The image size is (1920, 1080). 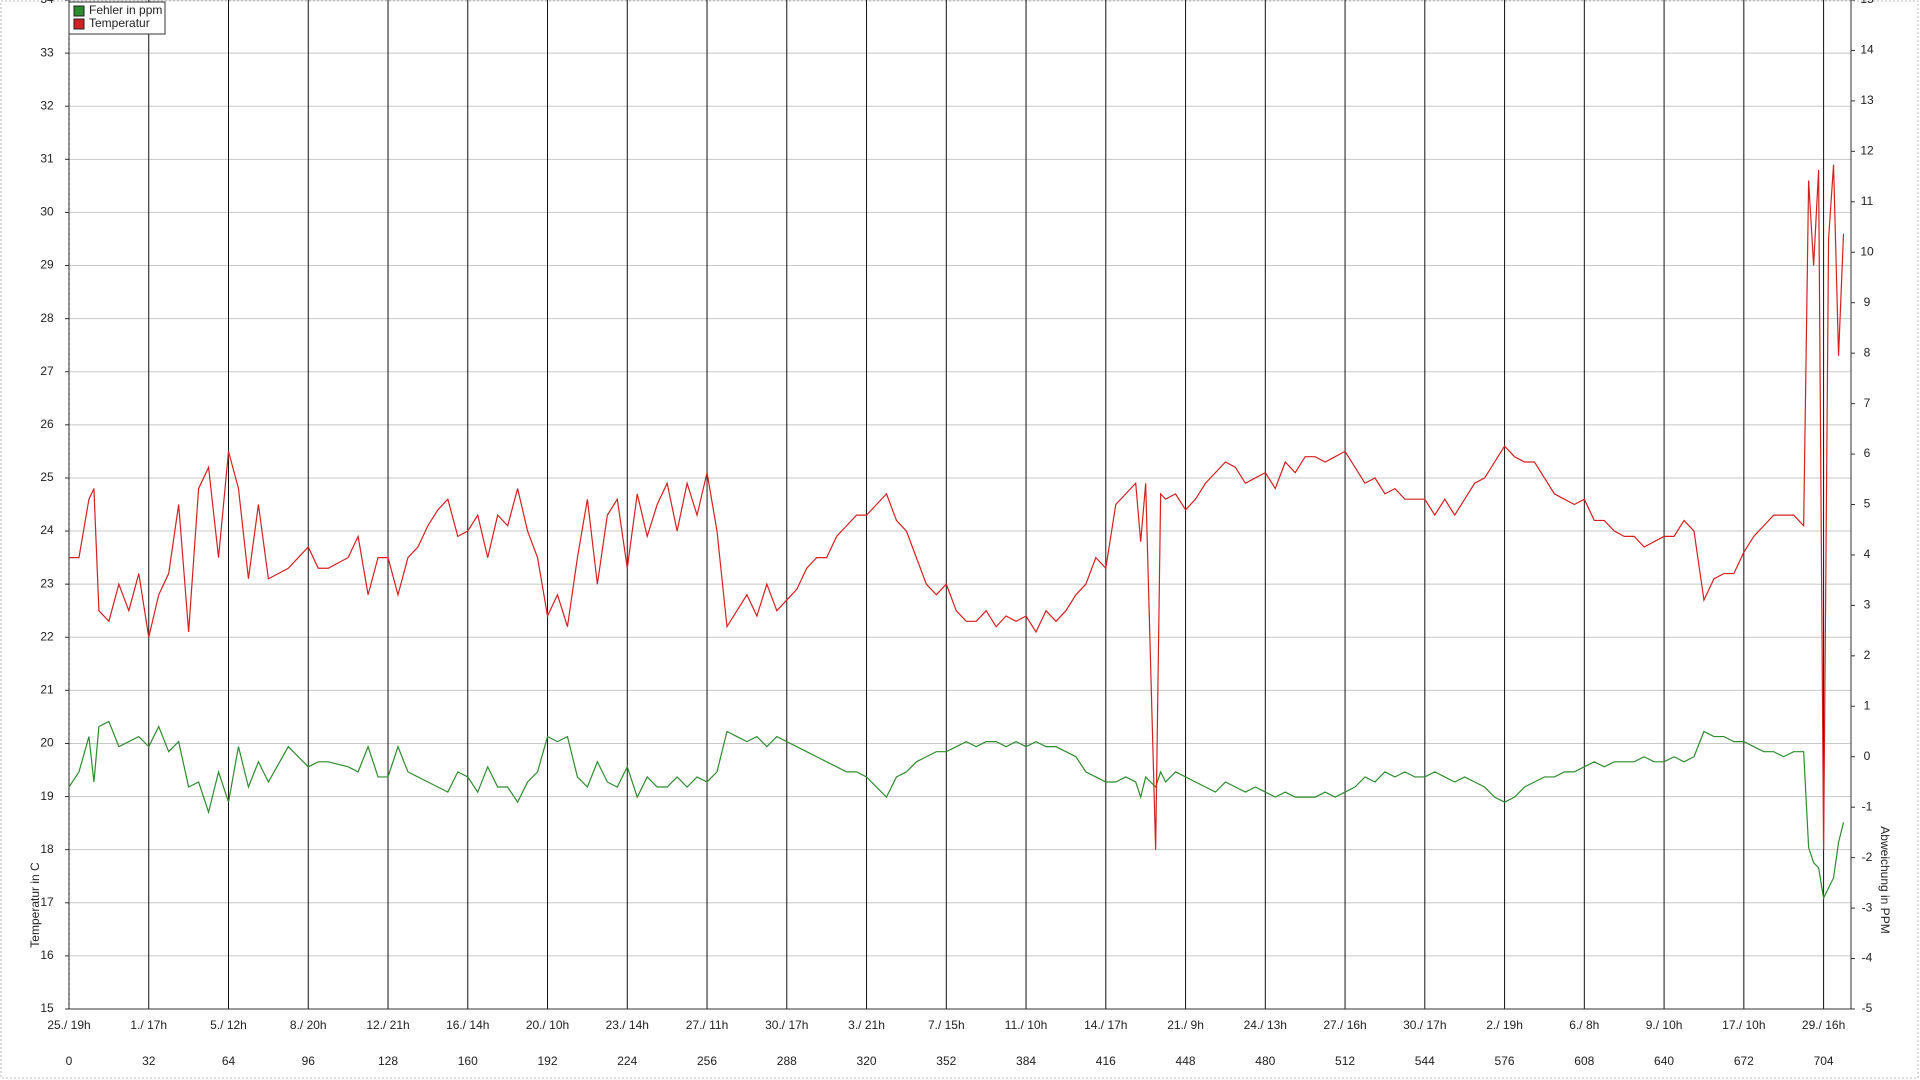 I want to click on y-tick-label: 19, so click(x=47, y=796).